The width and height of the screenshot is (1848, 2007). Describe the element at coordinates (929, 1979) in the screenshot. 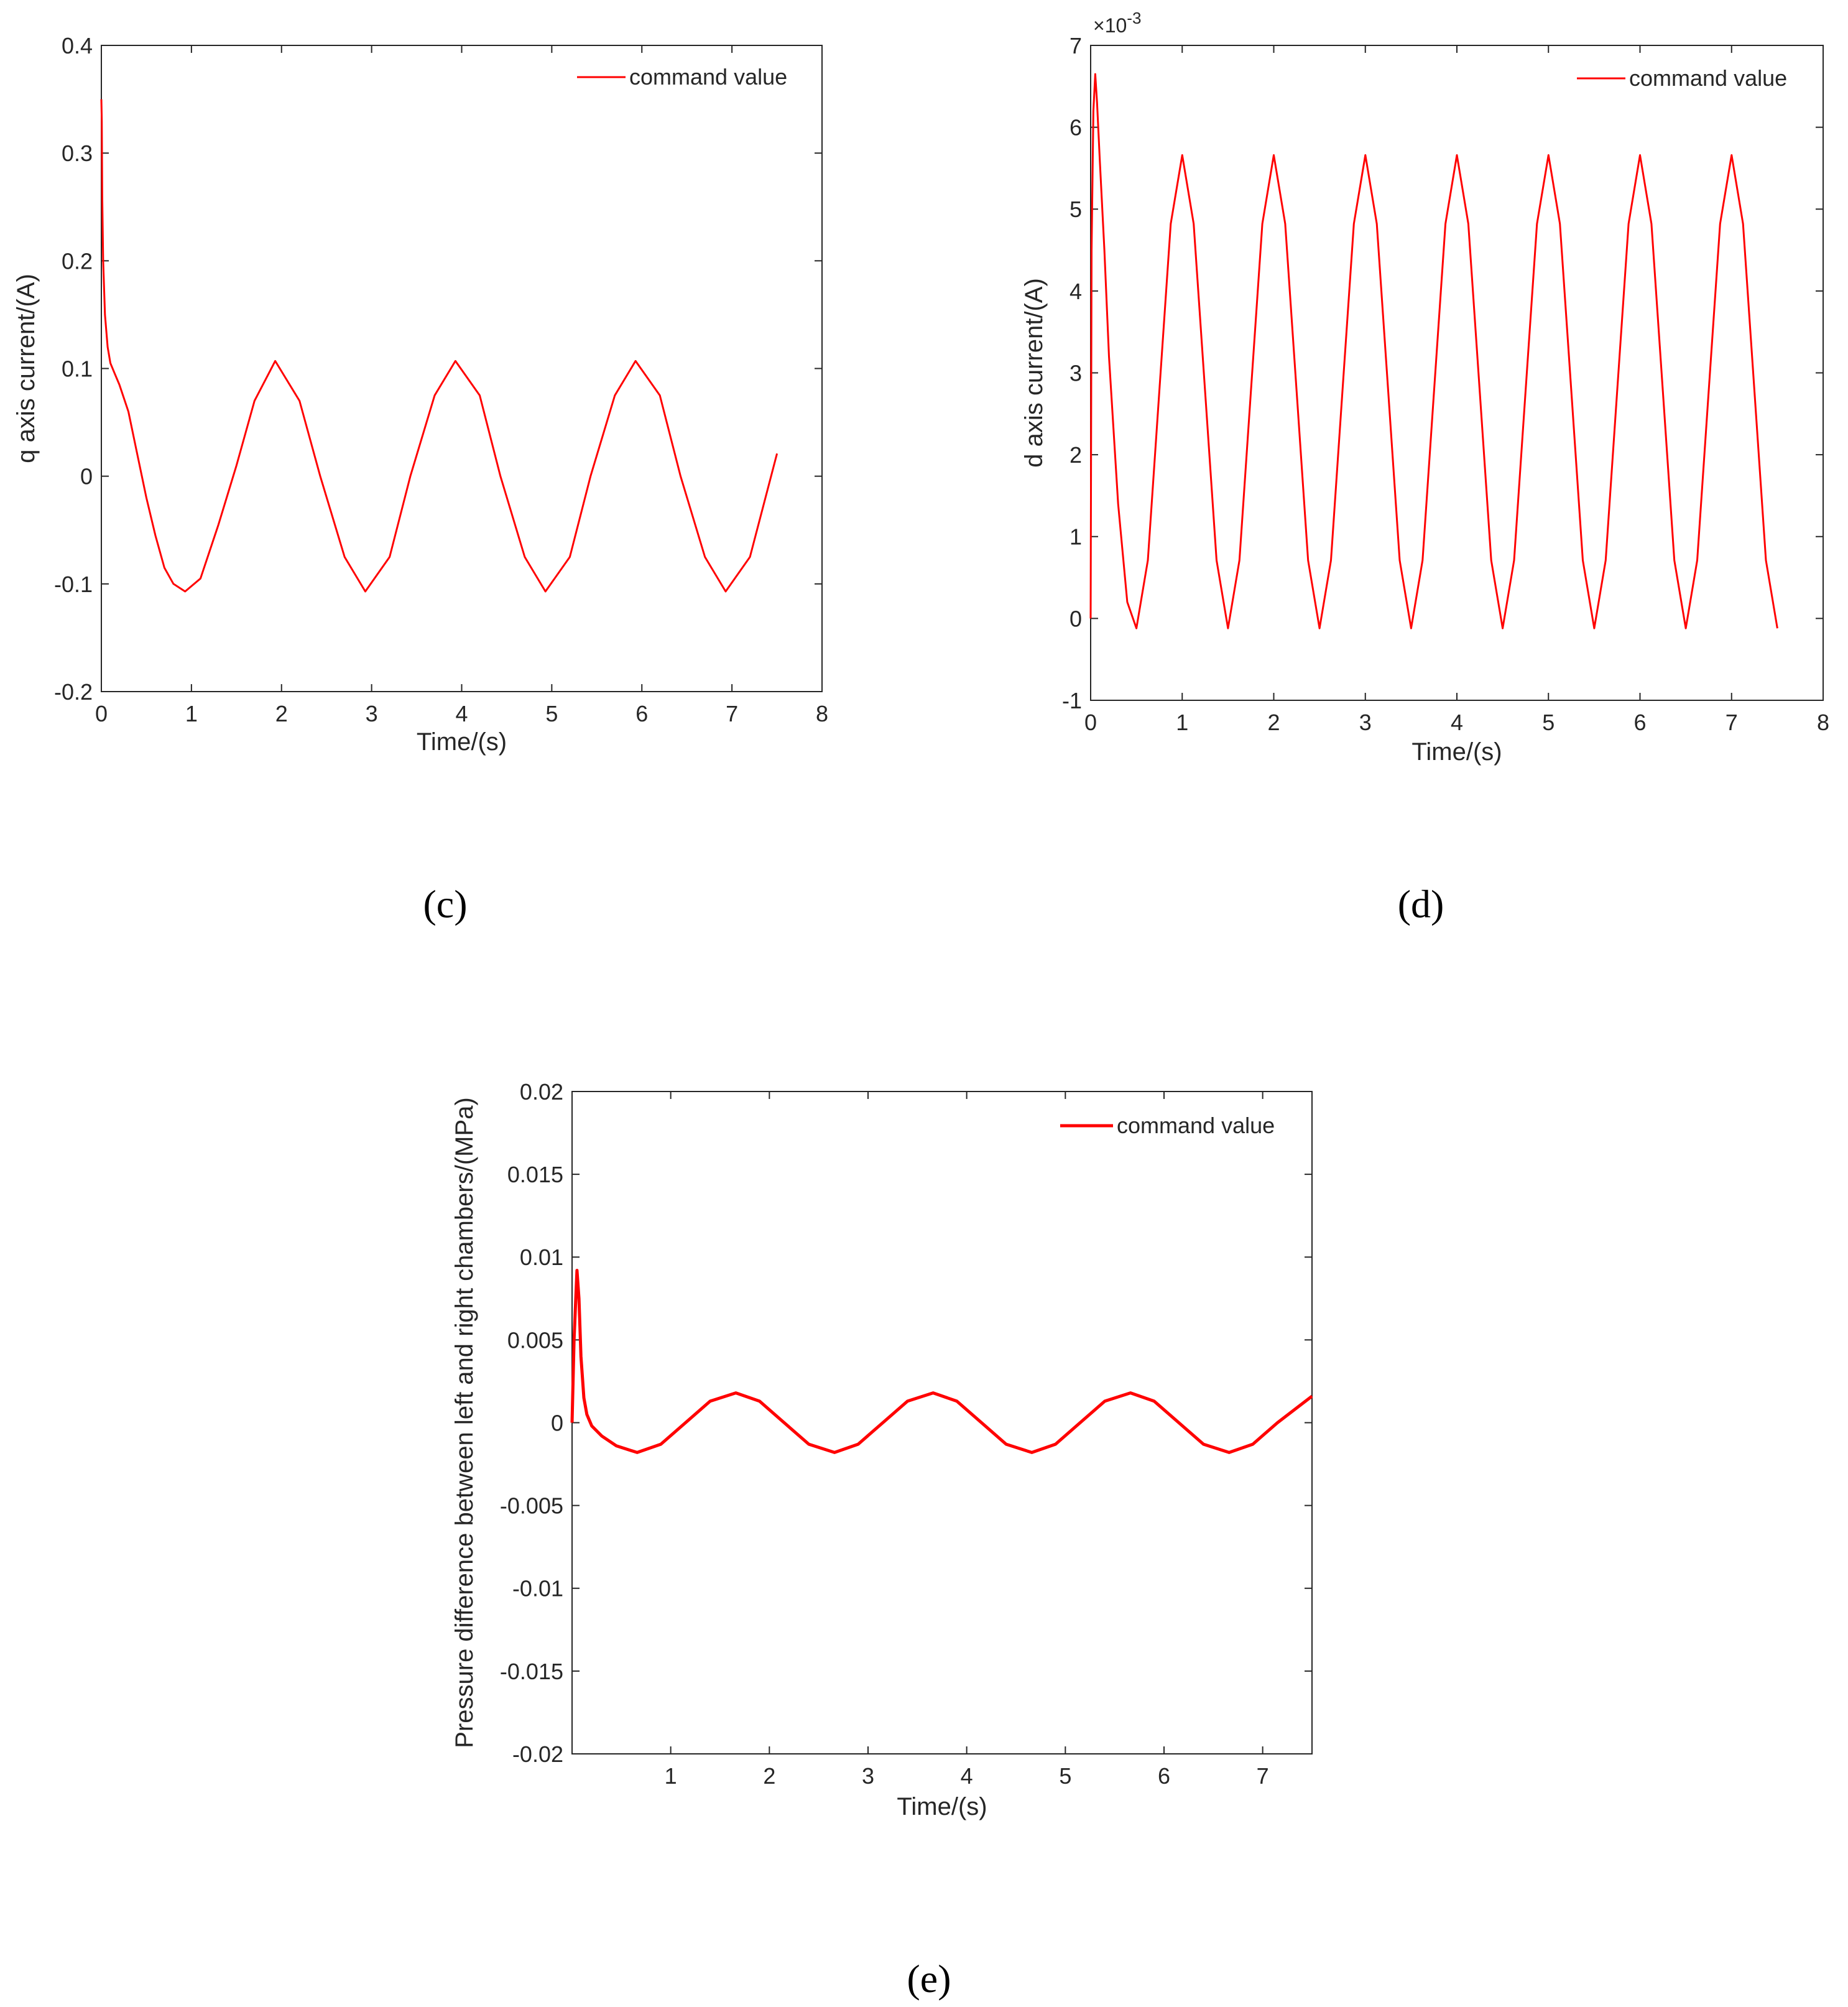

I see `panel-label-e: (e)` at that location.